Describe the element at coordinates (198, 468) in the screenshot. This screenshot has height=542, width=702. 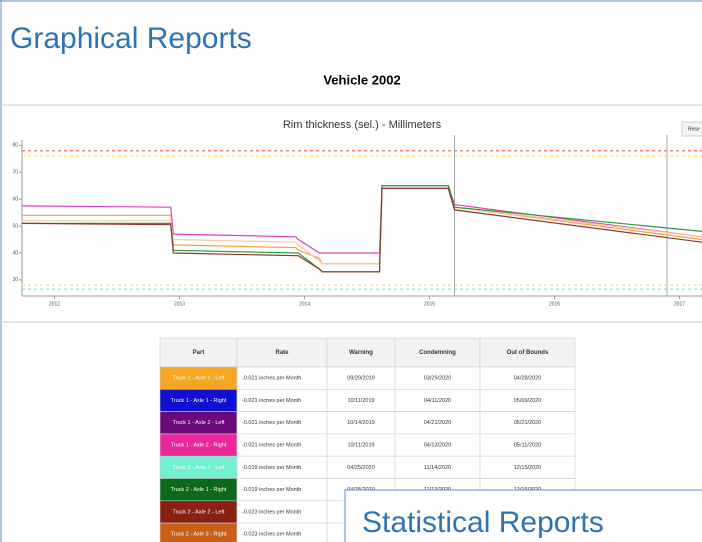
I see `part-label: Truck 2 - Axle 1 - Left` at that location.